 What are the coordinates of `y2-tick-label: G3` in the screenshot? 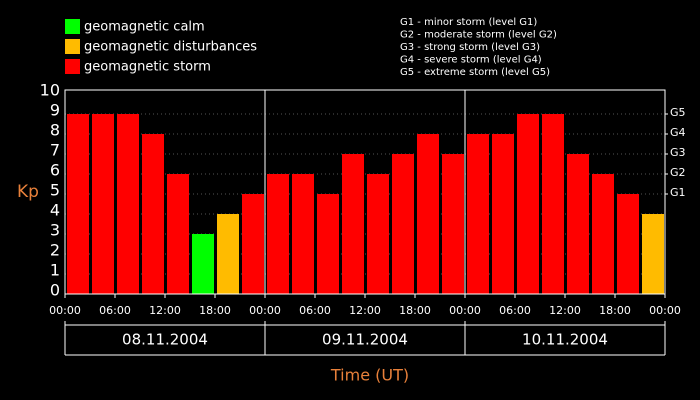 It's located at (678, 152).